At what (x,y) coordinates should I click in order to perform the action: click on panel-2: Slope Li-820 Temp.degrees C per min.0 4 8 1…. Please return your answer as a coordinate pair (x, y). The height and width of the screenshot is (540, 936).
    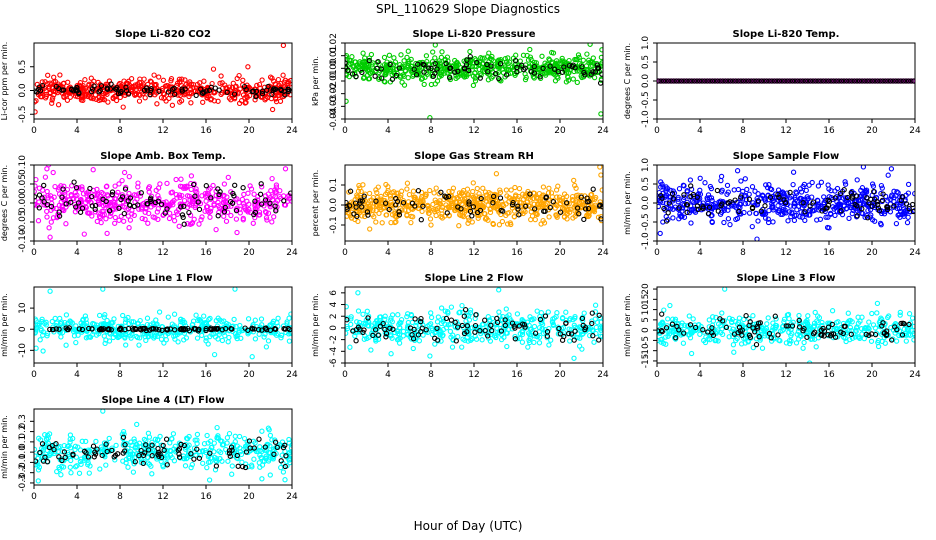
    Looking at the image, I should click on (772, 82).